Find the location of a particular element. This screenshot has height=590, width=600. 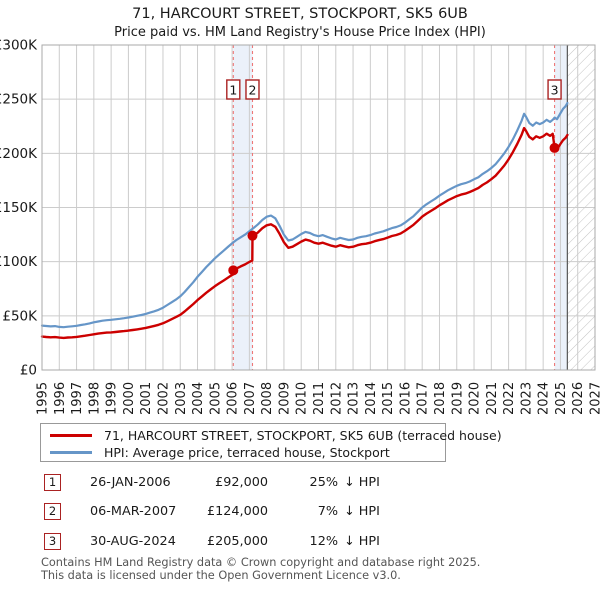

svg-text: 2004 is located at coordinates (198, 398).